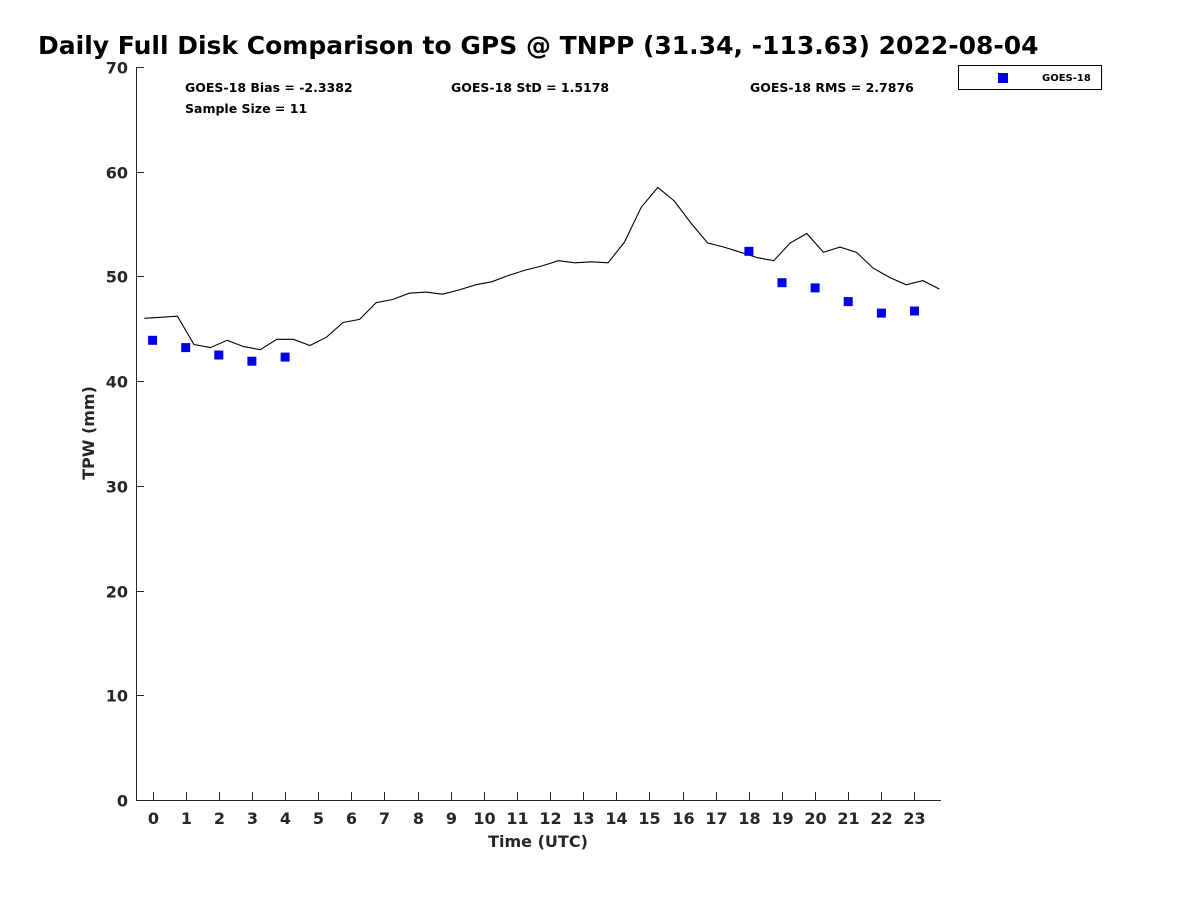  I want to click on x-tick-label: 19, so click(782, 818).